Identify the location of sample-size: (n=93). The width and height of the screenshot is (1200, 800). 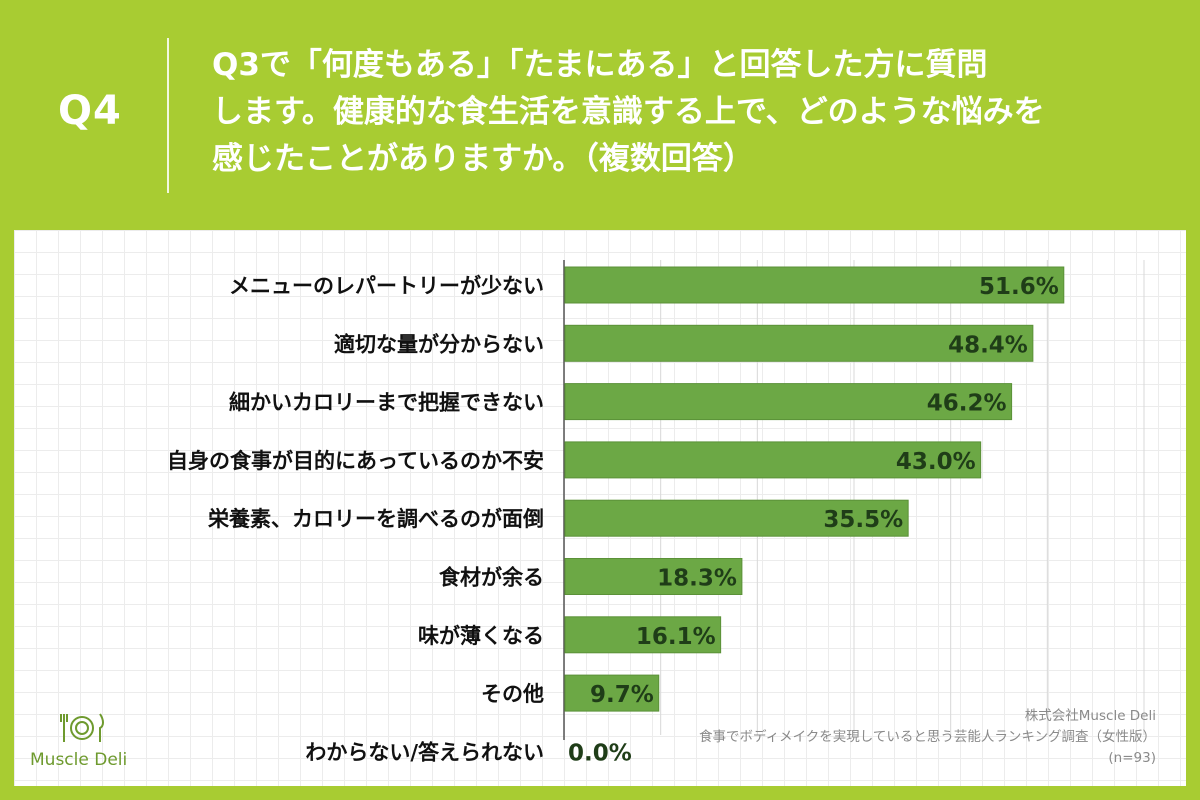
(1132, 758).